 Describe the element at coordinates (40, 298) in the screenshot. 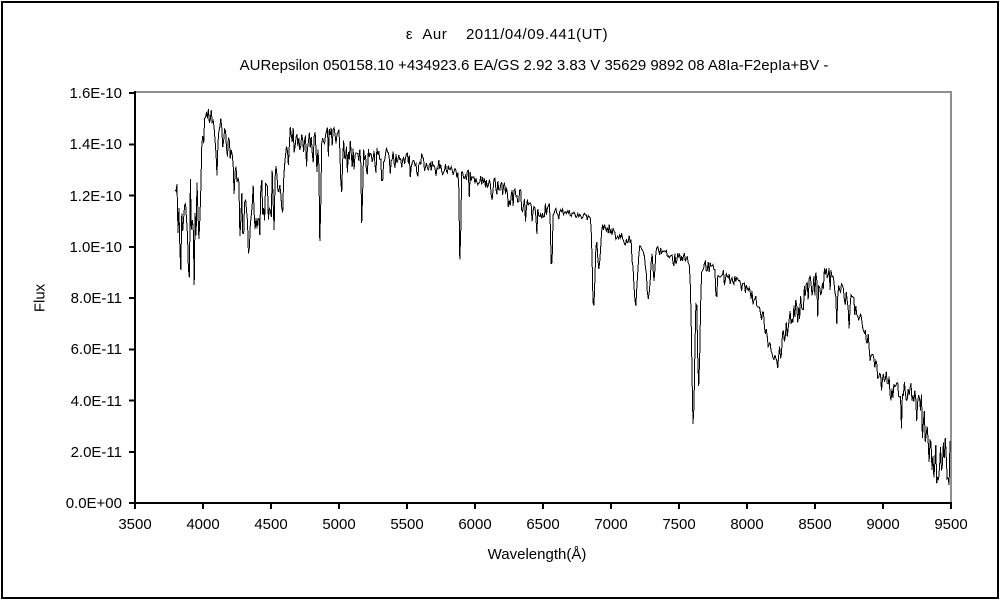

I see `y-axis-title: Flux` at that location.